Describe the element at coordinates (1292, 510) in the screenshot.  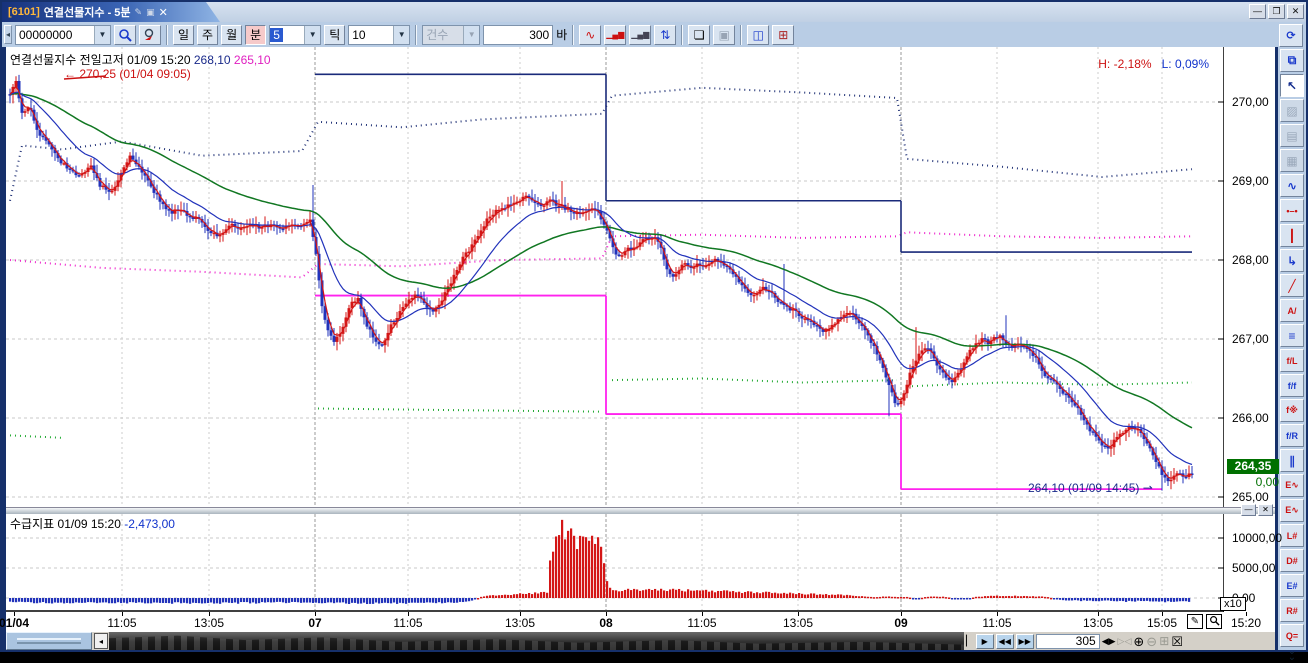
I see `elliott-wave2-icon: E∿` at that location.